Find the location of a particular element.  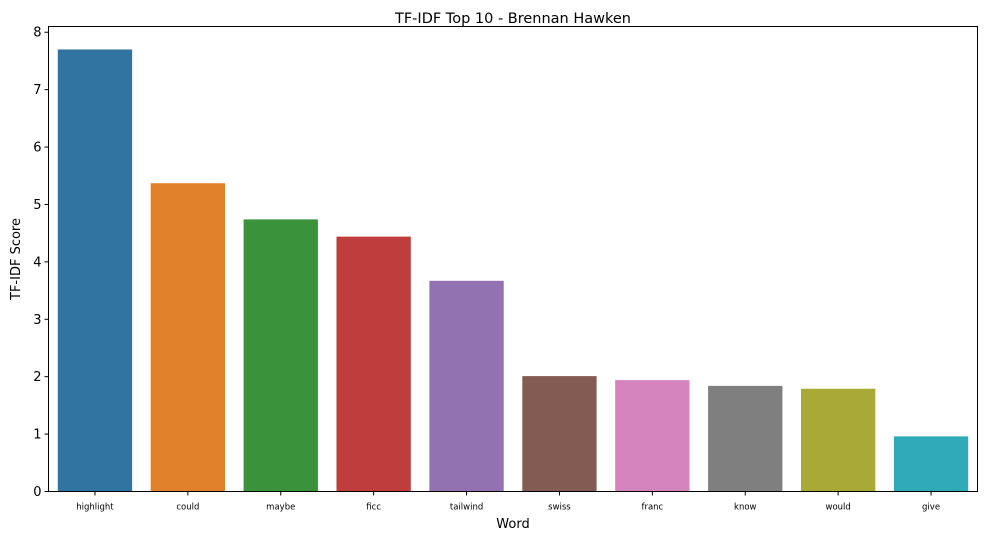

x-tick-label: ficc is located at coordinates (373, 508).